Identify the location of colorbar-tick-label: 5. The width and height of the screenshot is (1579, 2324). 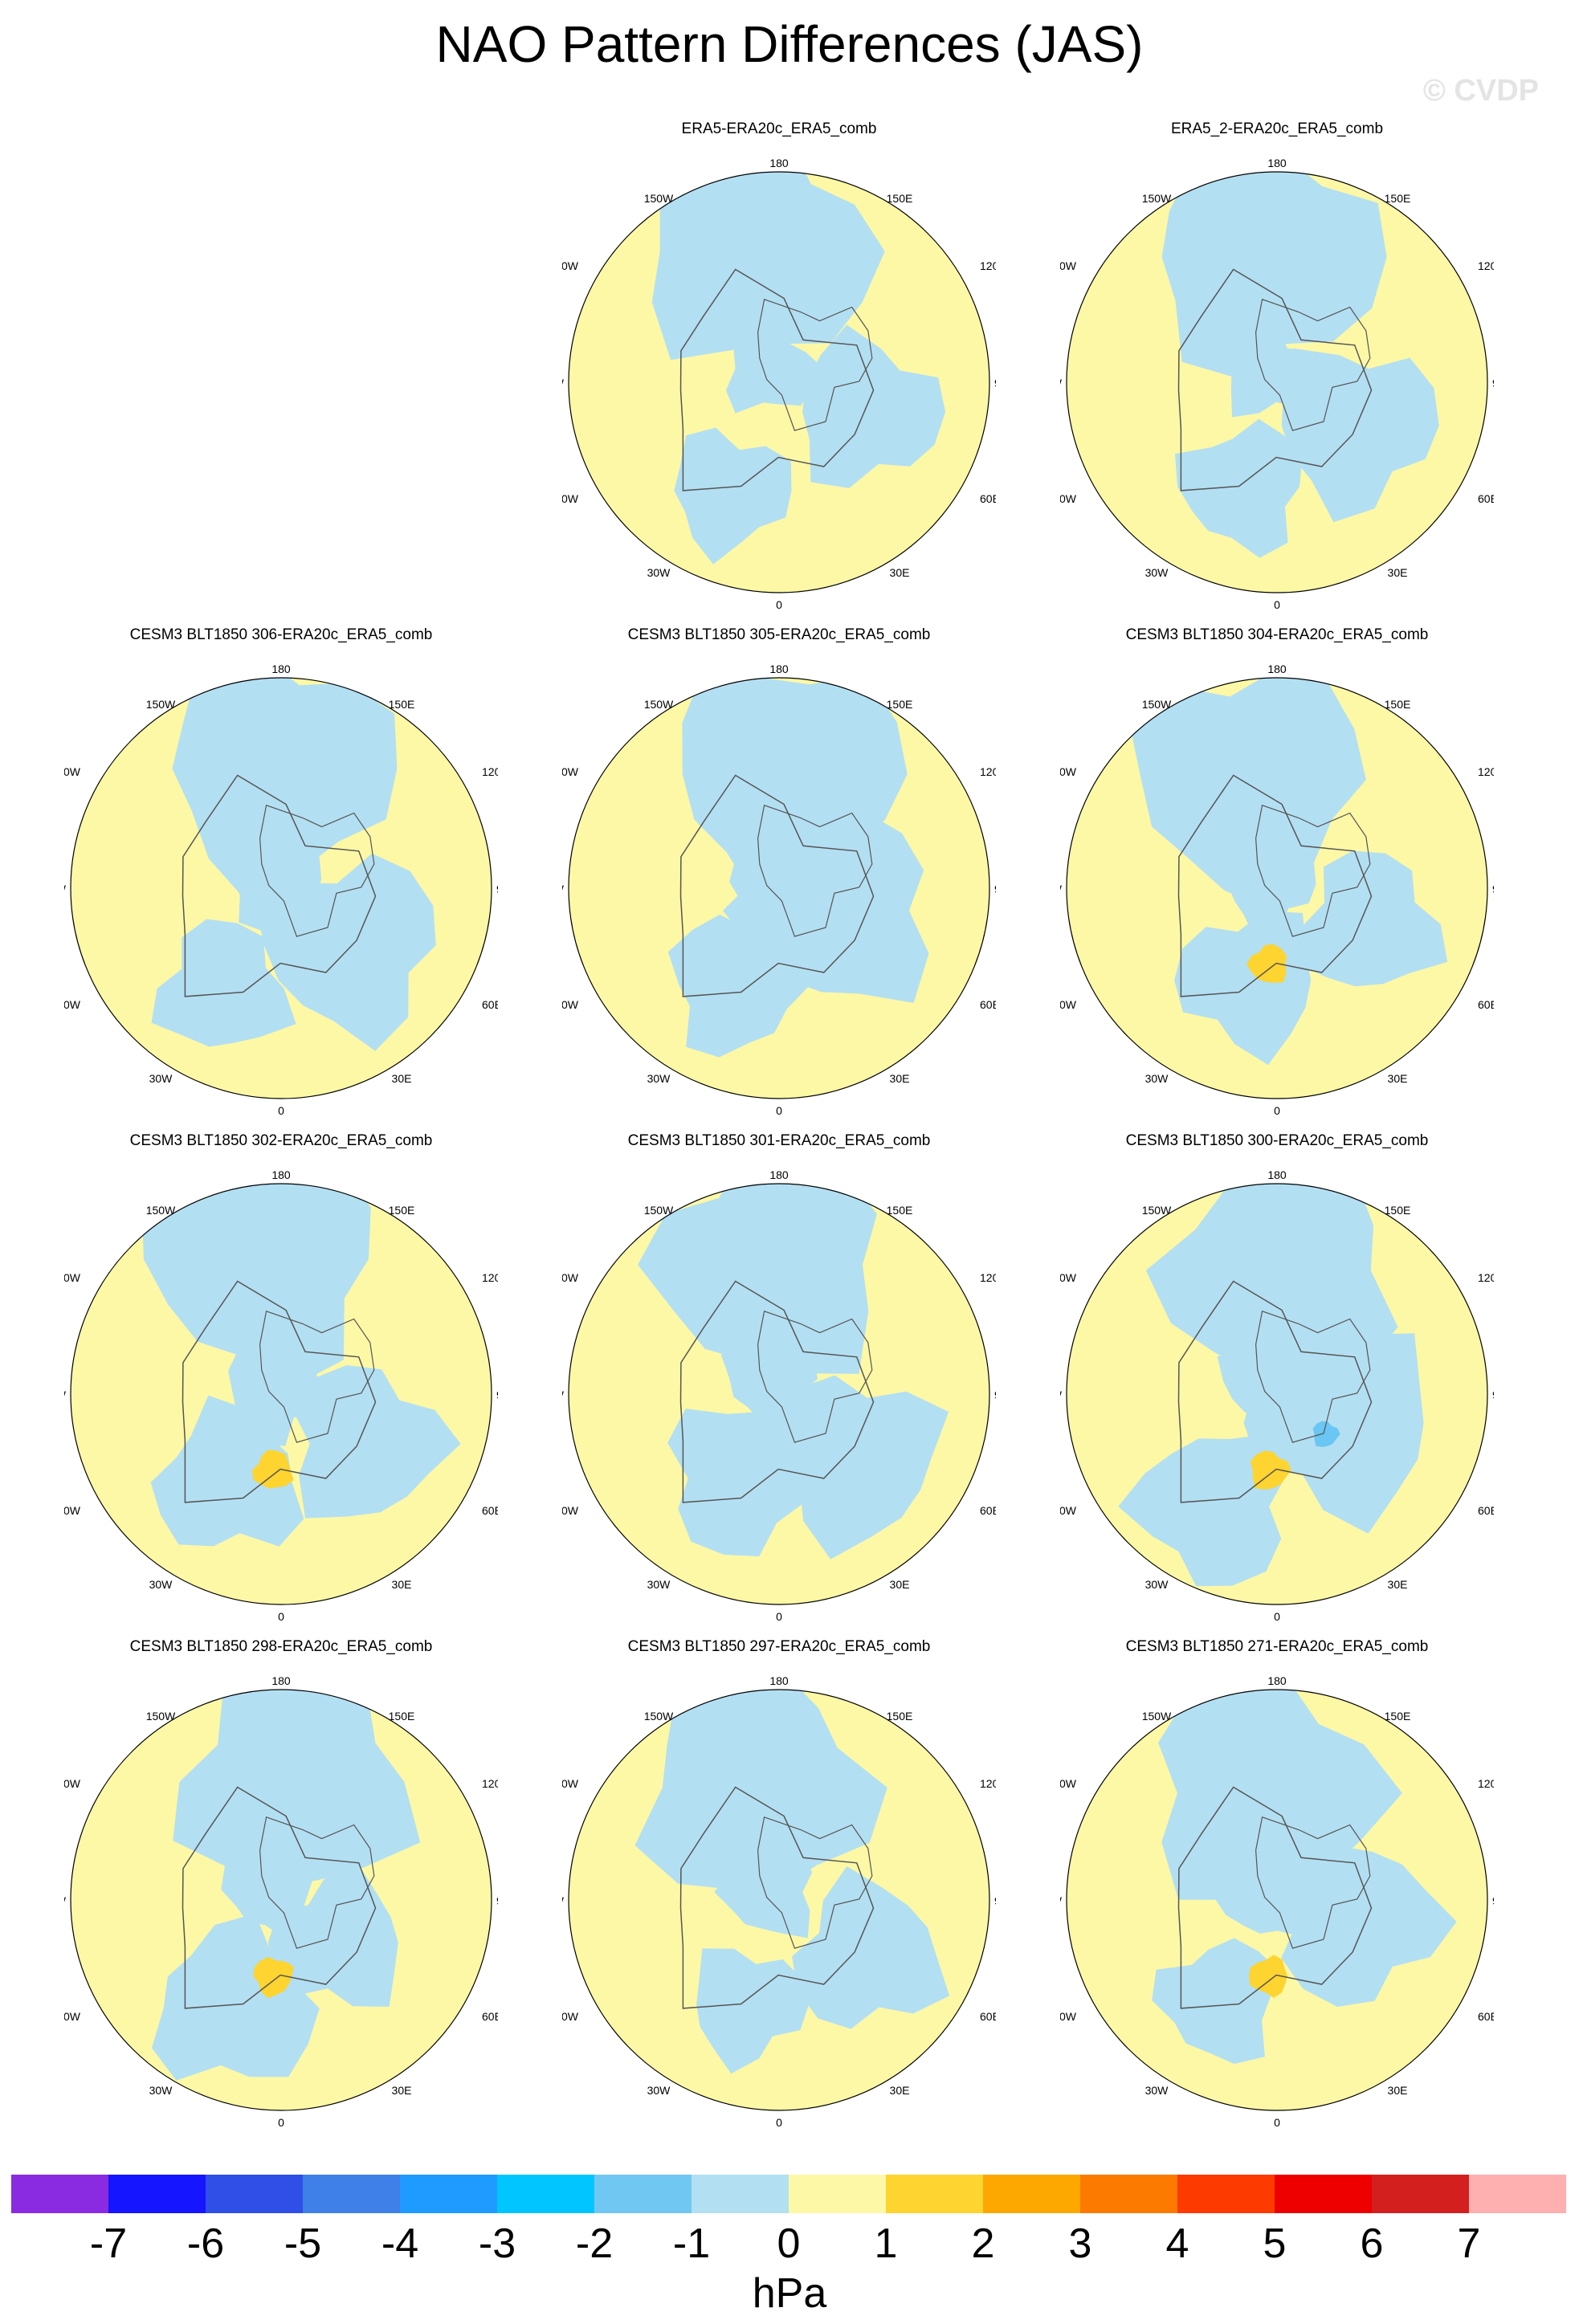
(1275, 2244).